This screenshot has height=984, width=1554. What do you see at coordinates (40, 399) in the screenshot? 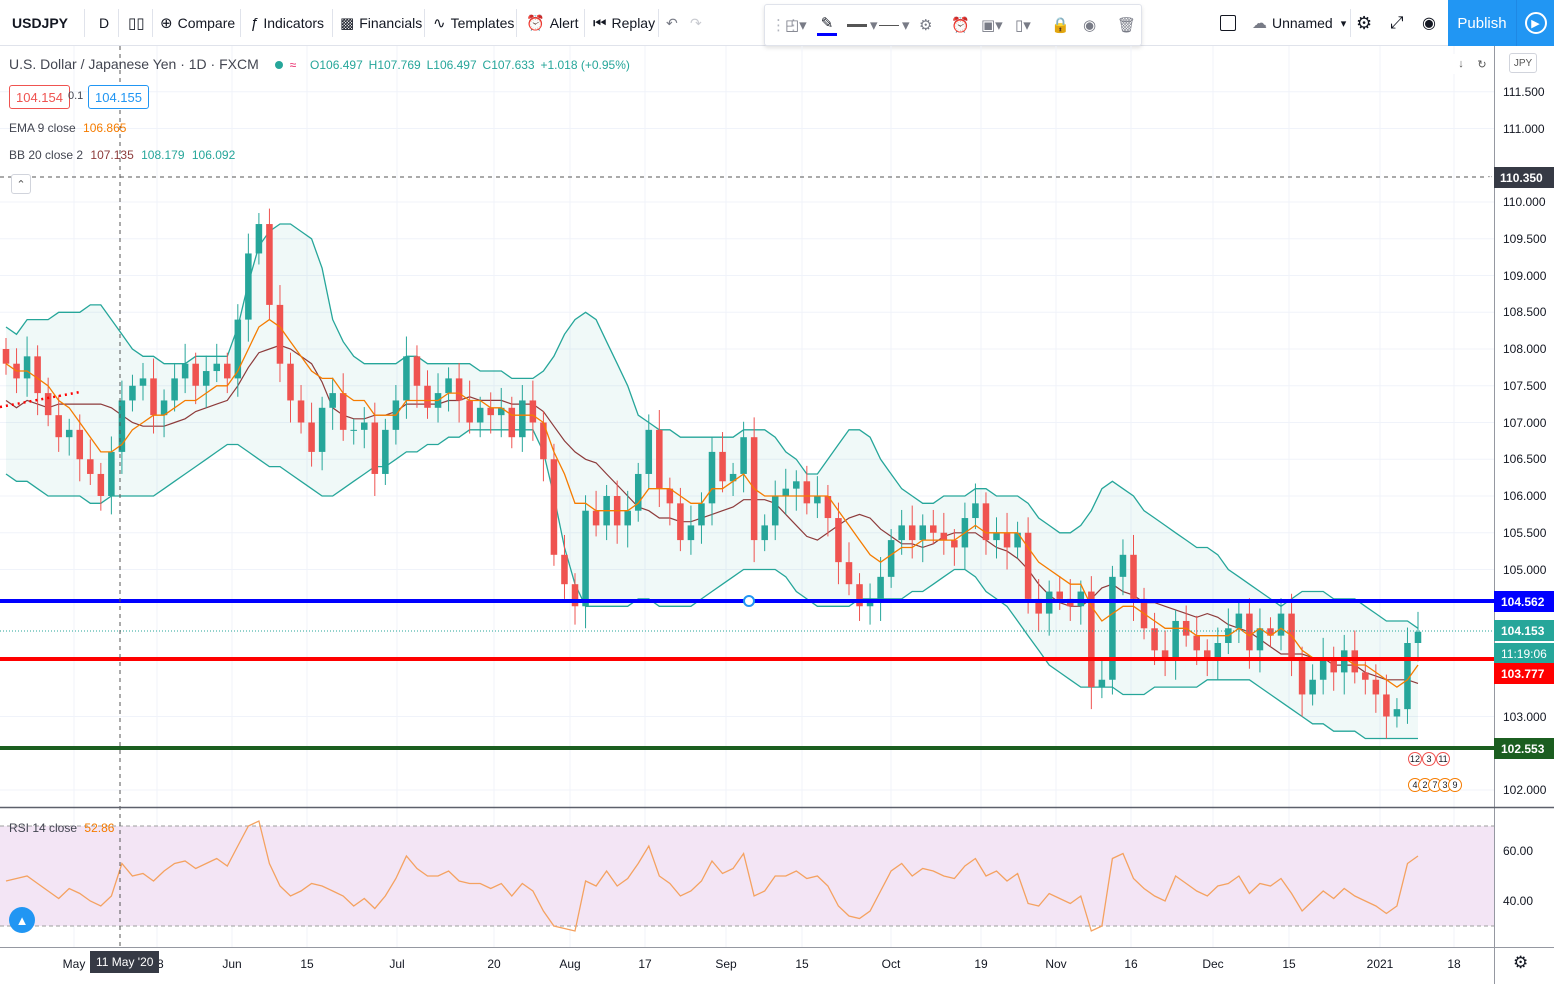
I see `red-dotted-line` at bounding box center [40, 399].